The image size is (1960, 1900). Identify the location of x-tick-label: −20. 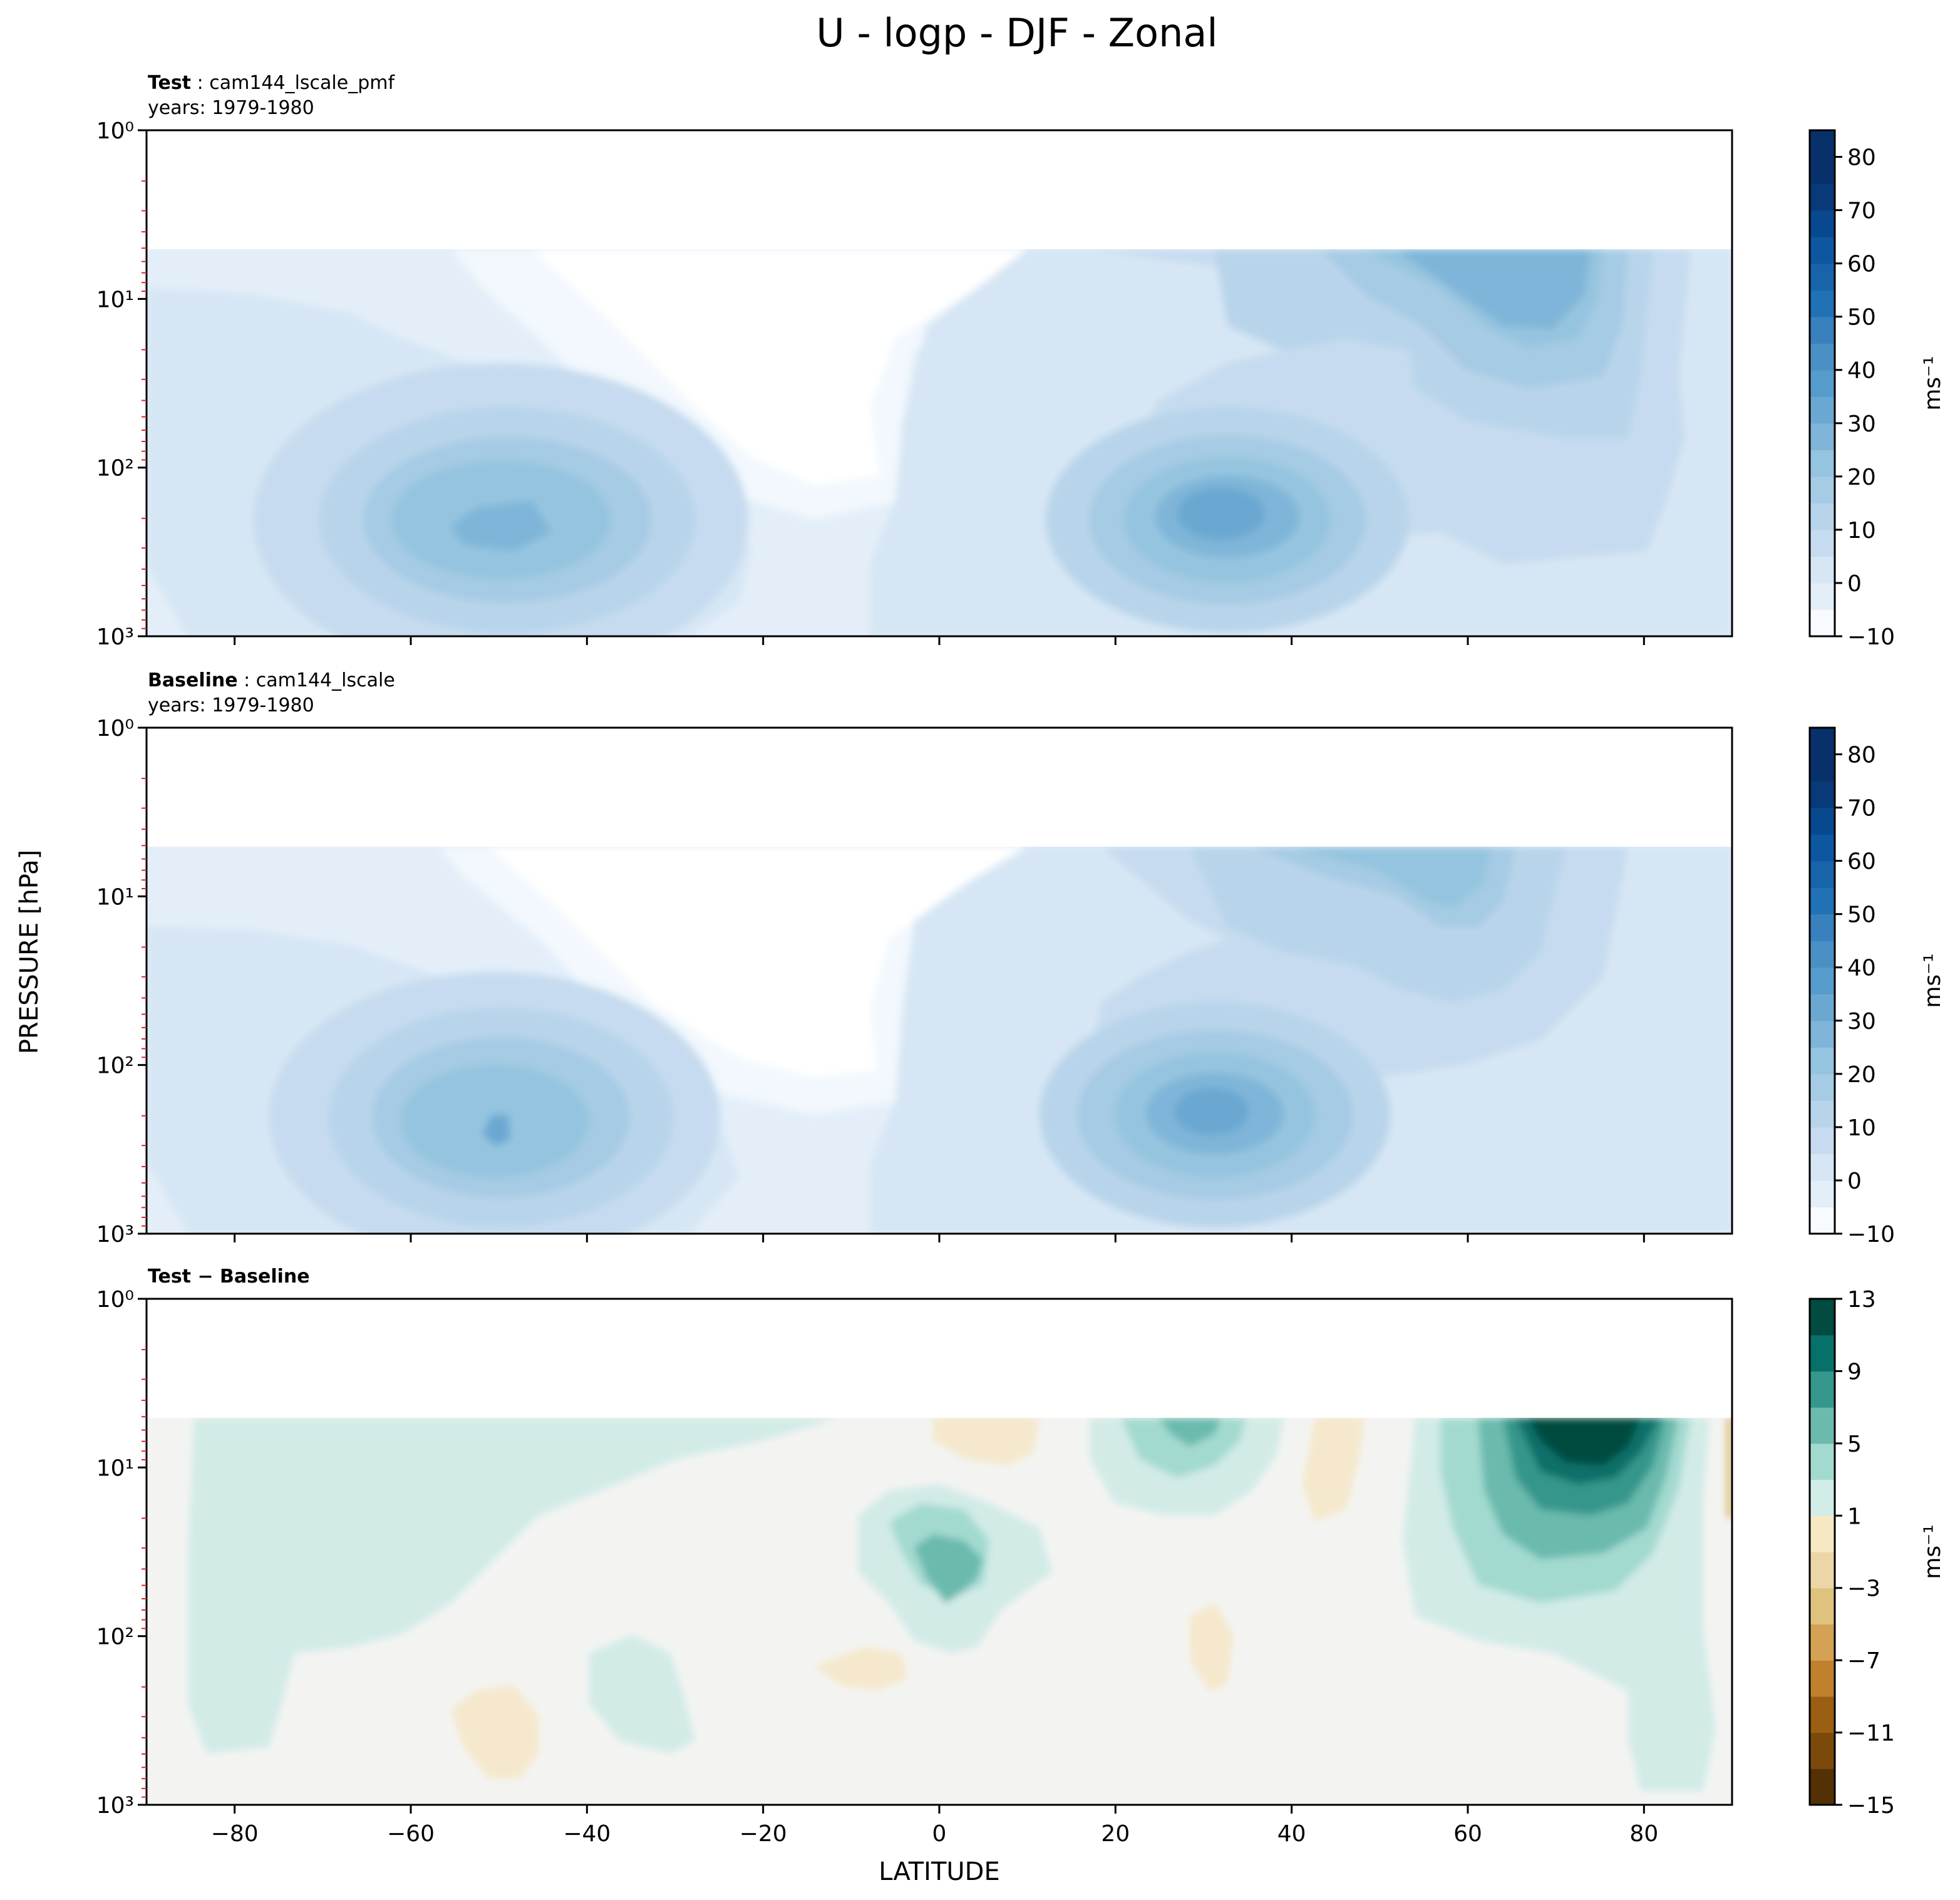
(763, 1834).